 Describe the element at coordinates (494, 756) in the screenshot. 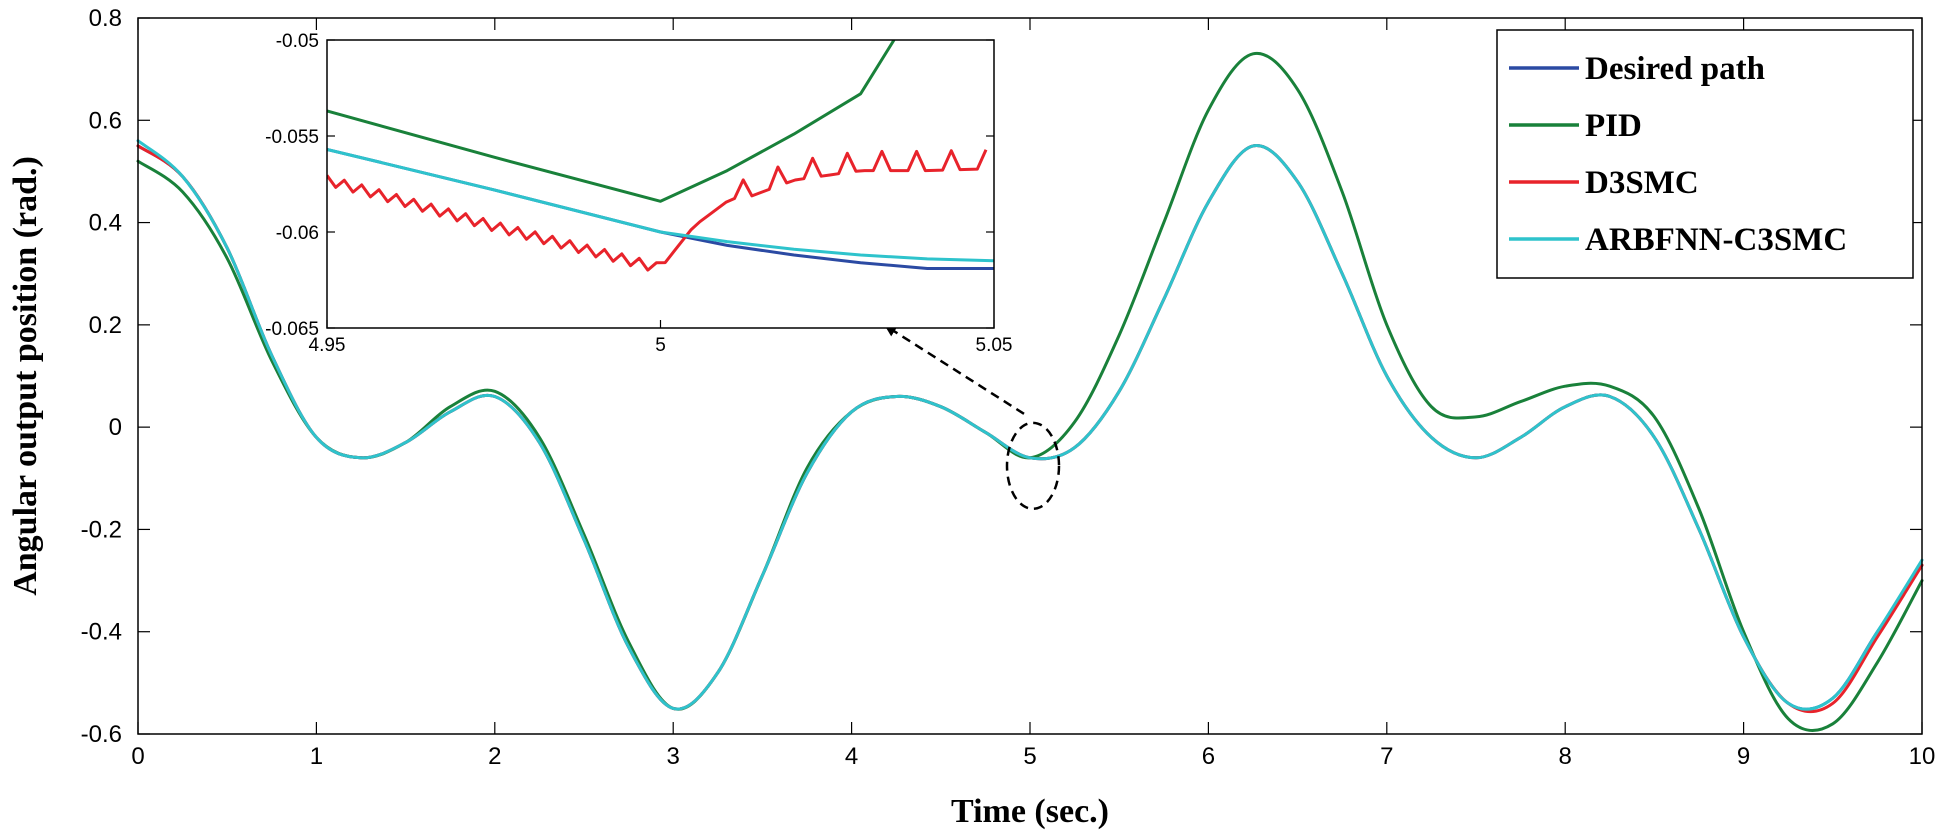

I see `x-tick-label: 2` at that location.